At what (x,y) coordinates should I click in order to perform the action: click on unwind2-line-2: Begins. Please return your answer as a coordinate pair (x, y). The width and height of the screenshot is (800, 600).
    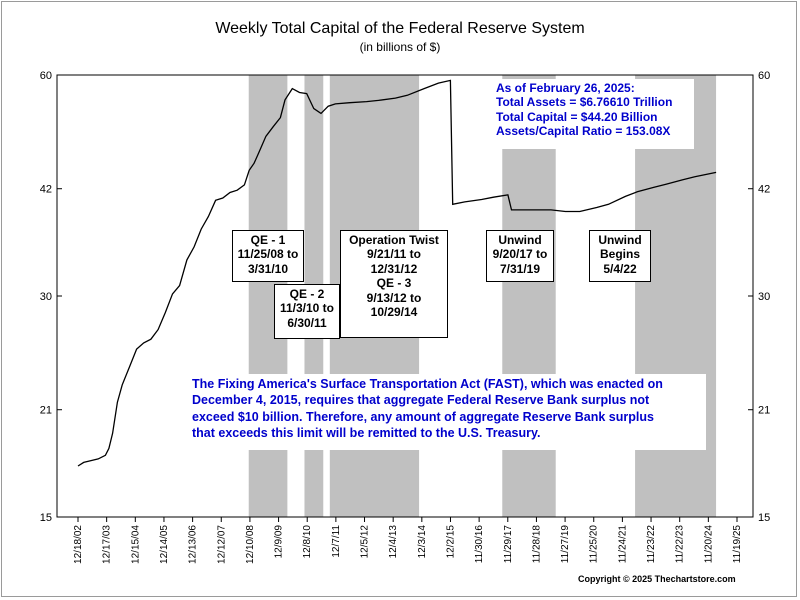
    Looking at the image, I should click on (619, 254).